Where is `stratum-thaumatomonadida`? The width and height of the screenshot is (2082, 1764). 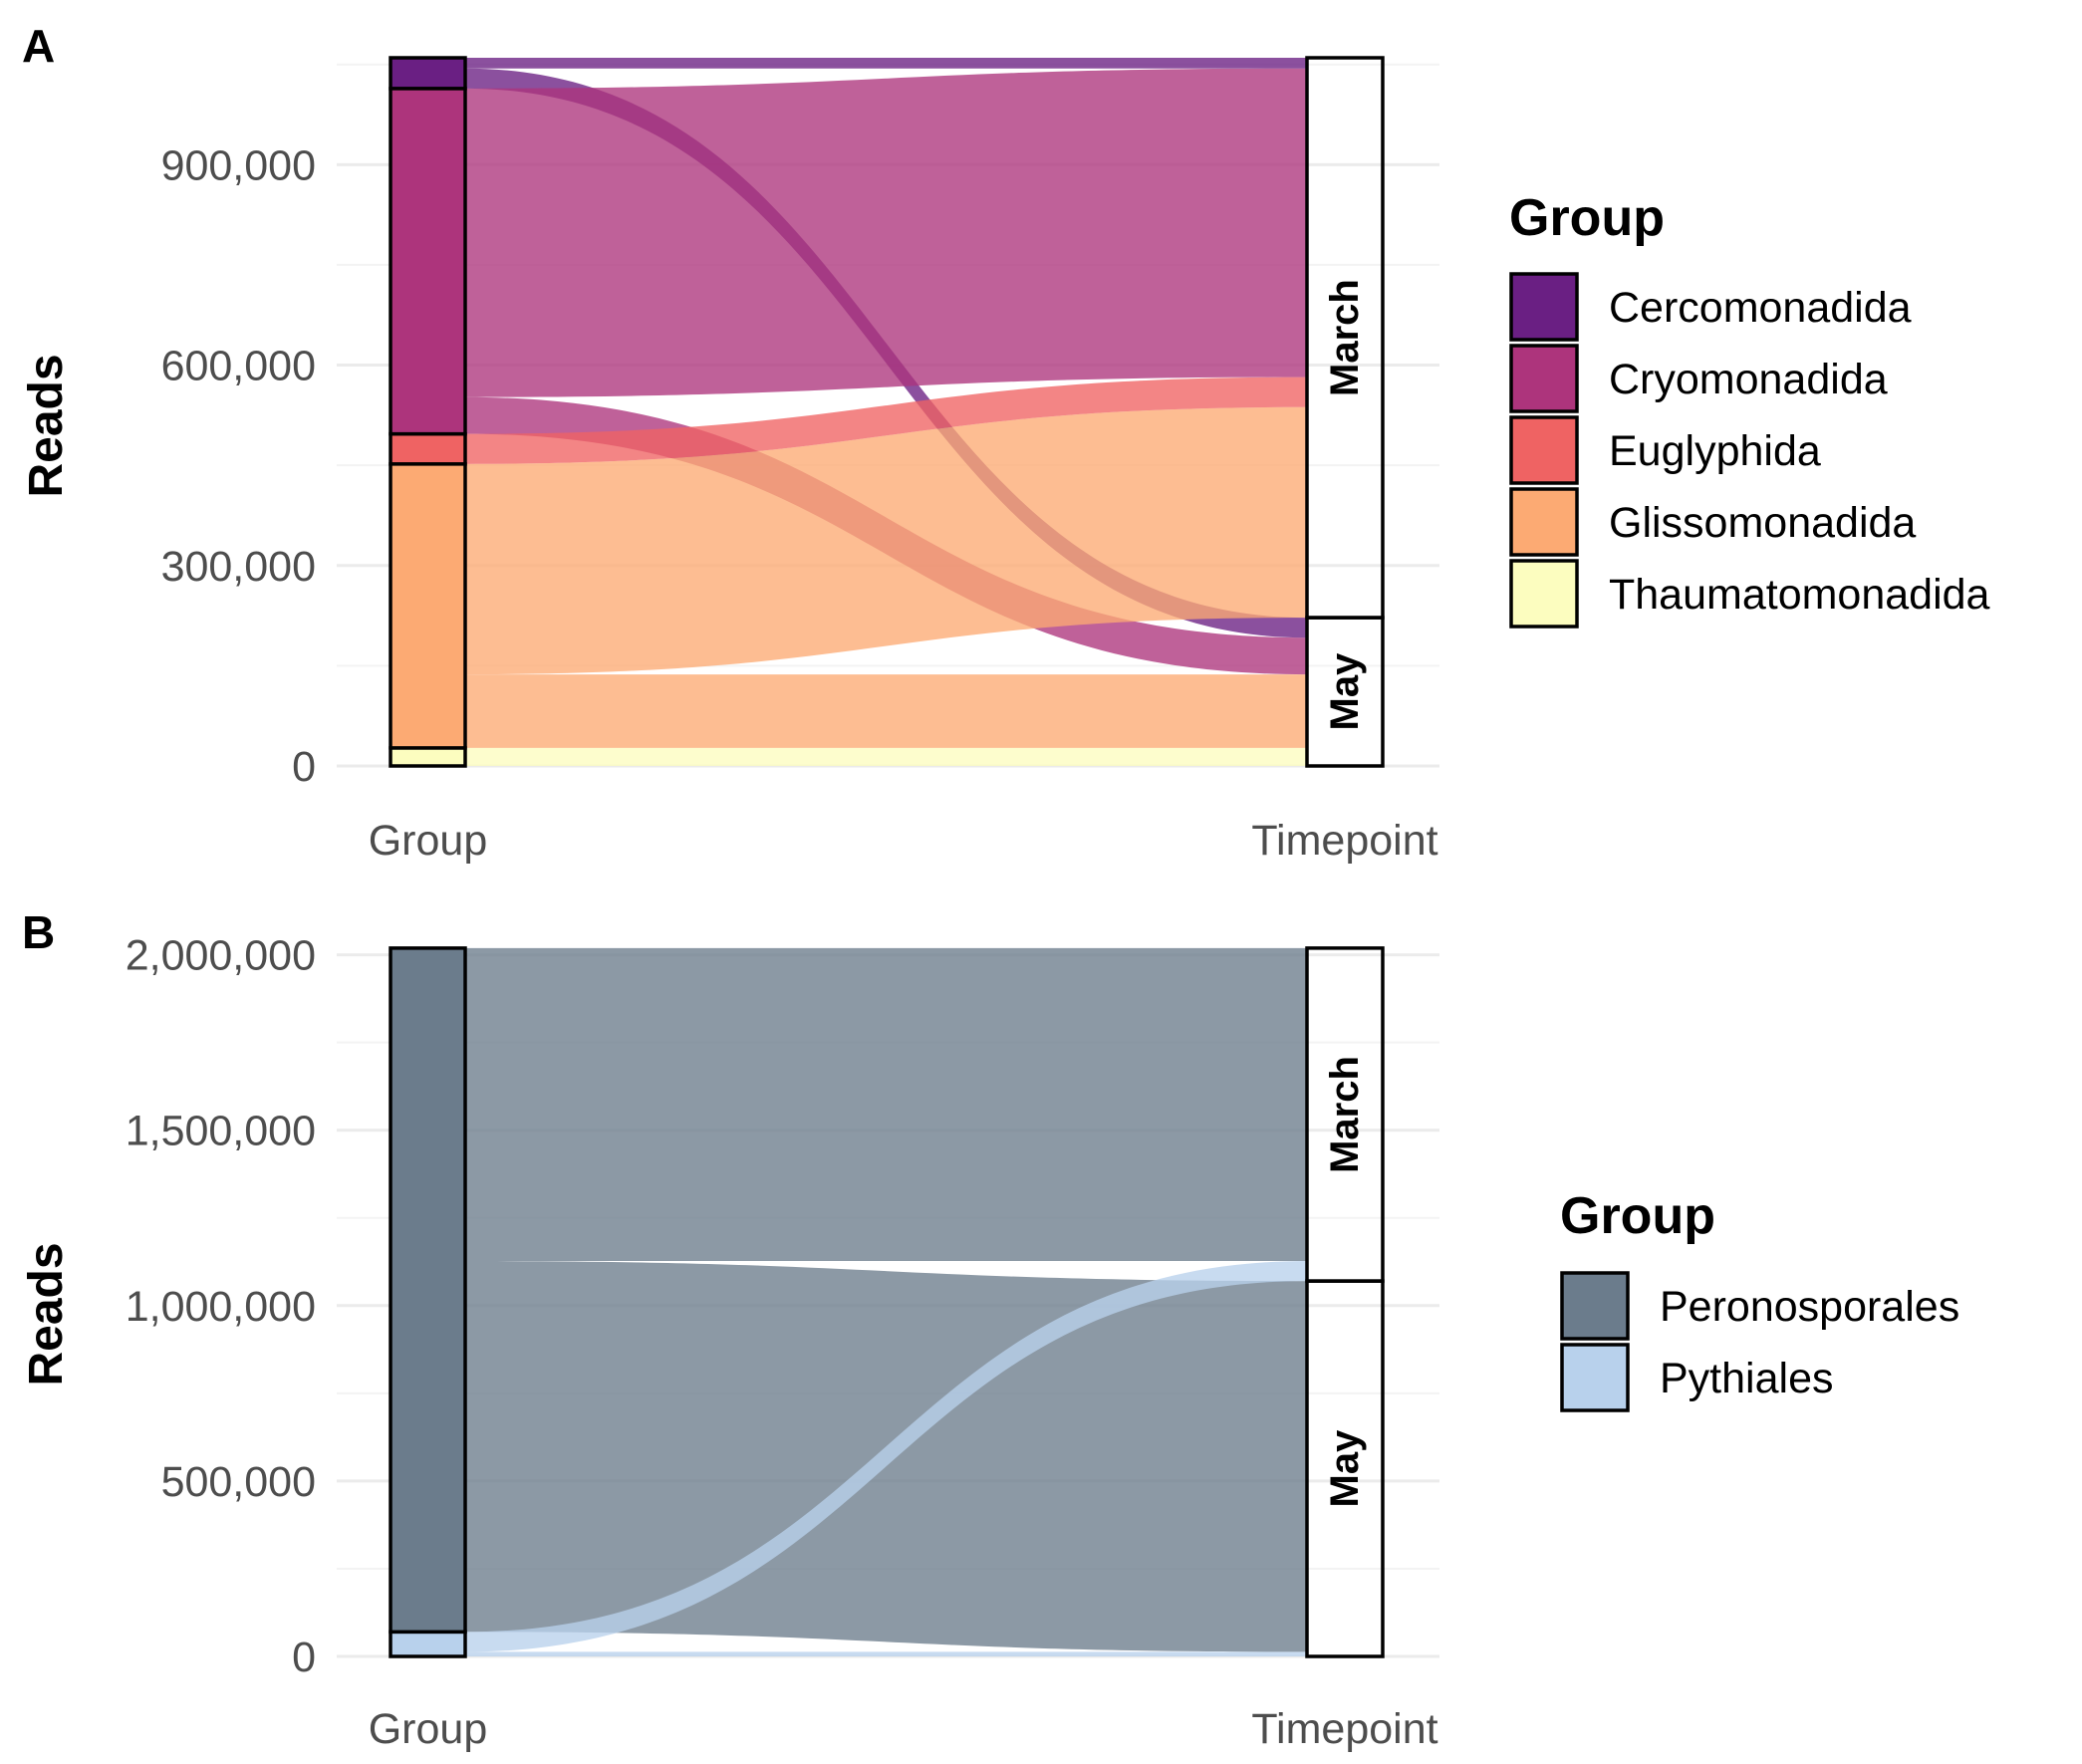
stratum-thaumatomonadida is located at coordinates (428, 757).